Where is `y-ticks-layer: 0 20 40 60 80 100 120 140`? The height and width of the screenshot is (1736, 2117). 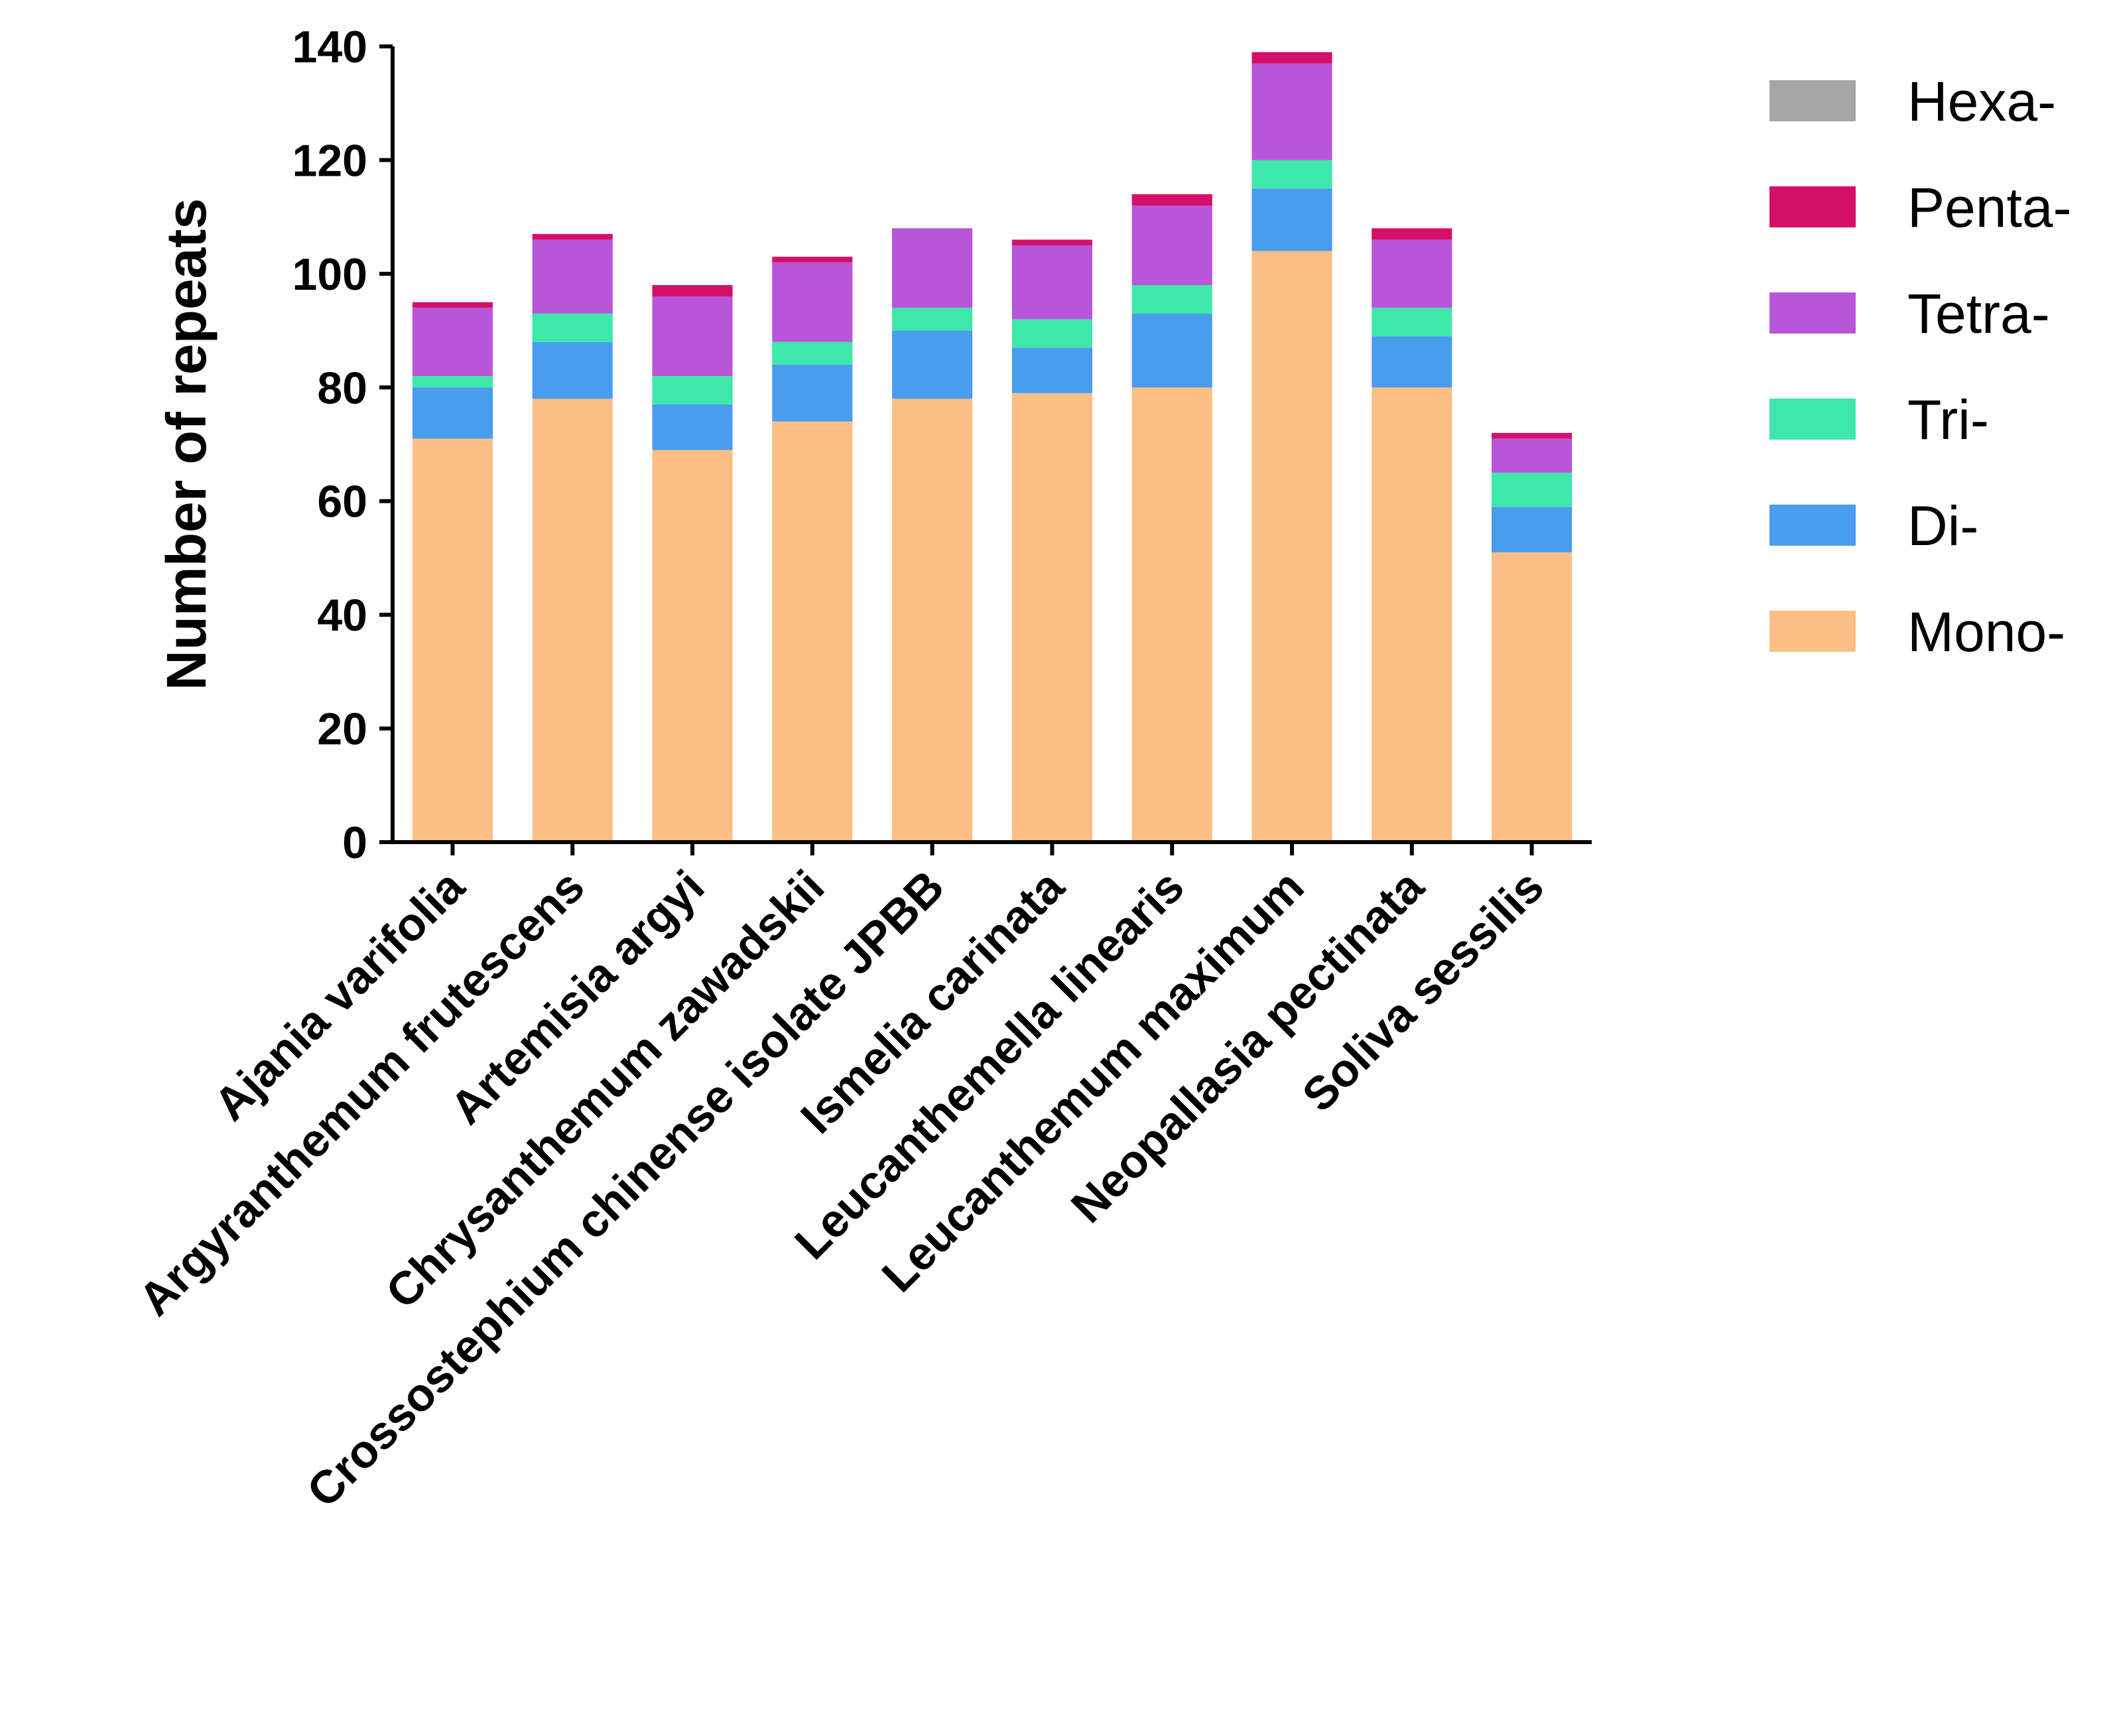
y-ticks-layer: 0 20 40 60 80 100 120 140 is located at coordinates (342, 445).